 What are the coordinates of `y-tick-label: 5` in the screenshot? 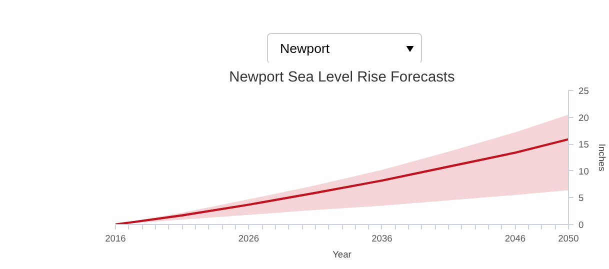 It's located at (581, 198).